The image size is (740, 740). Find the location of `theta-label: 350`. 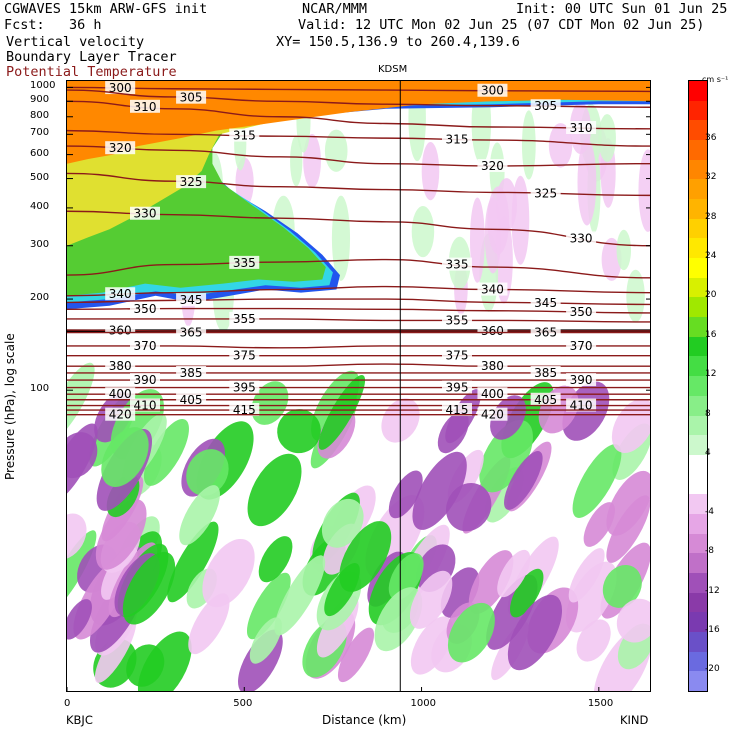

theta-label: 350 is located at coordinates (145, 309).